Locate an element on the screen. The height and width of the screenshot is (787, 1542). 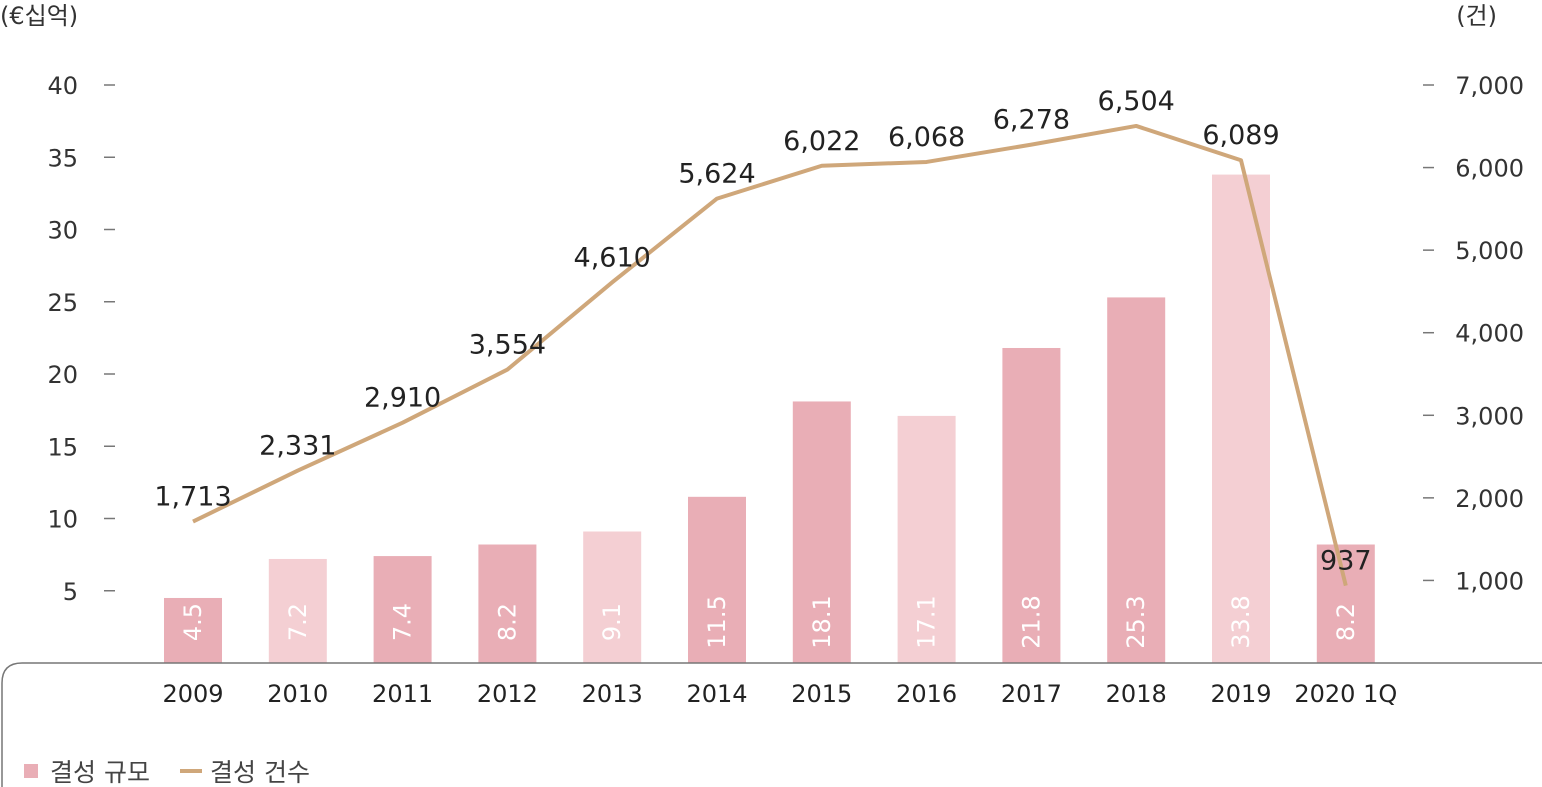
x-axis-tick-label: 2020 1Q is located at coordinates (1345, 694).